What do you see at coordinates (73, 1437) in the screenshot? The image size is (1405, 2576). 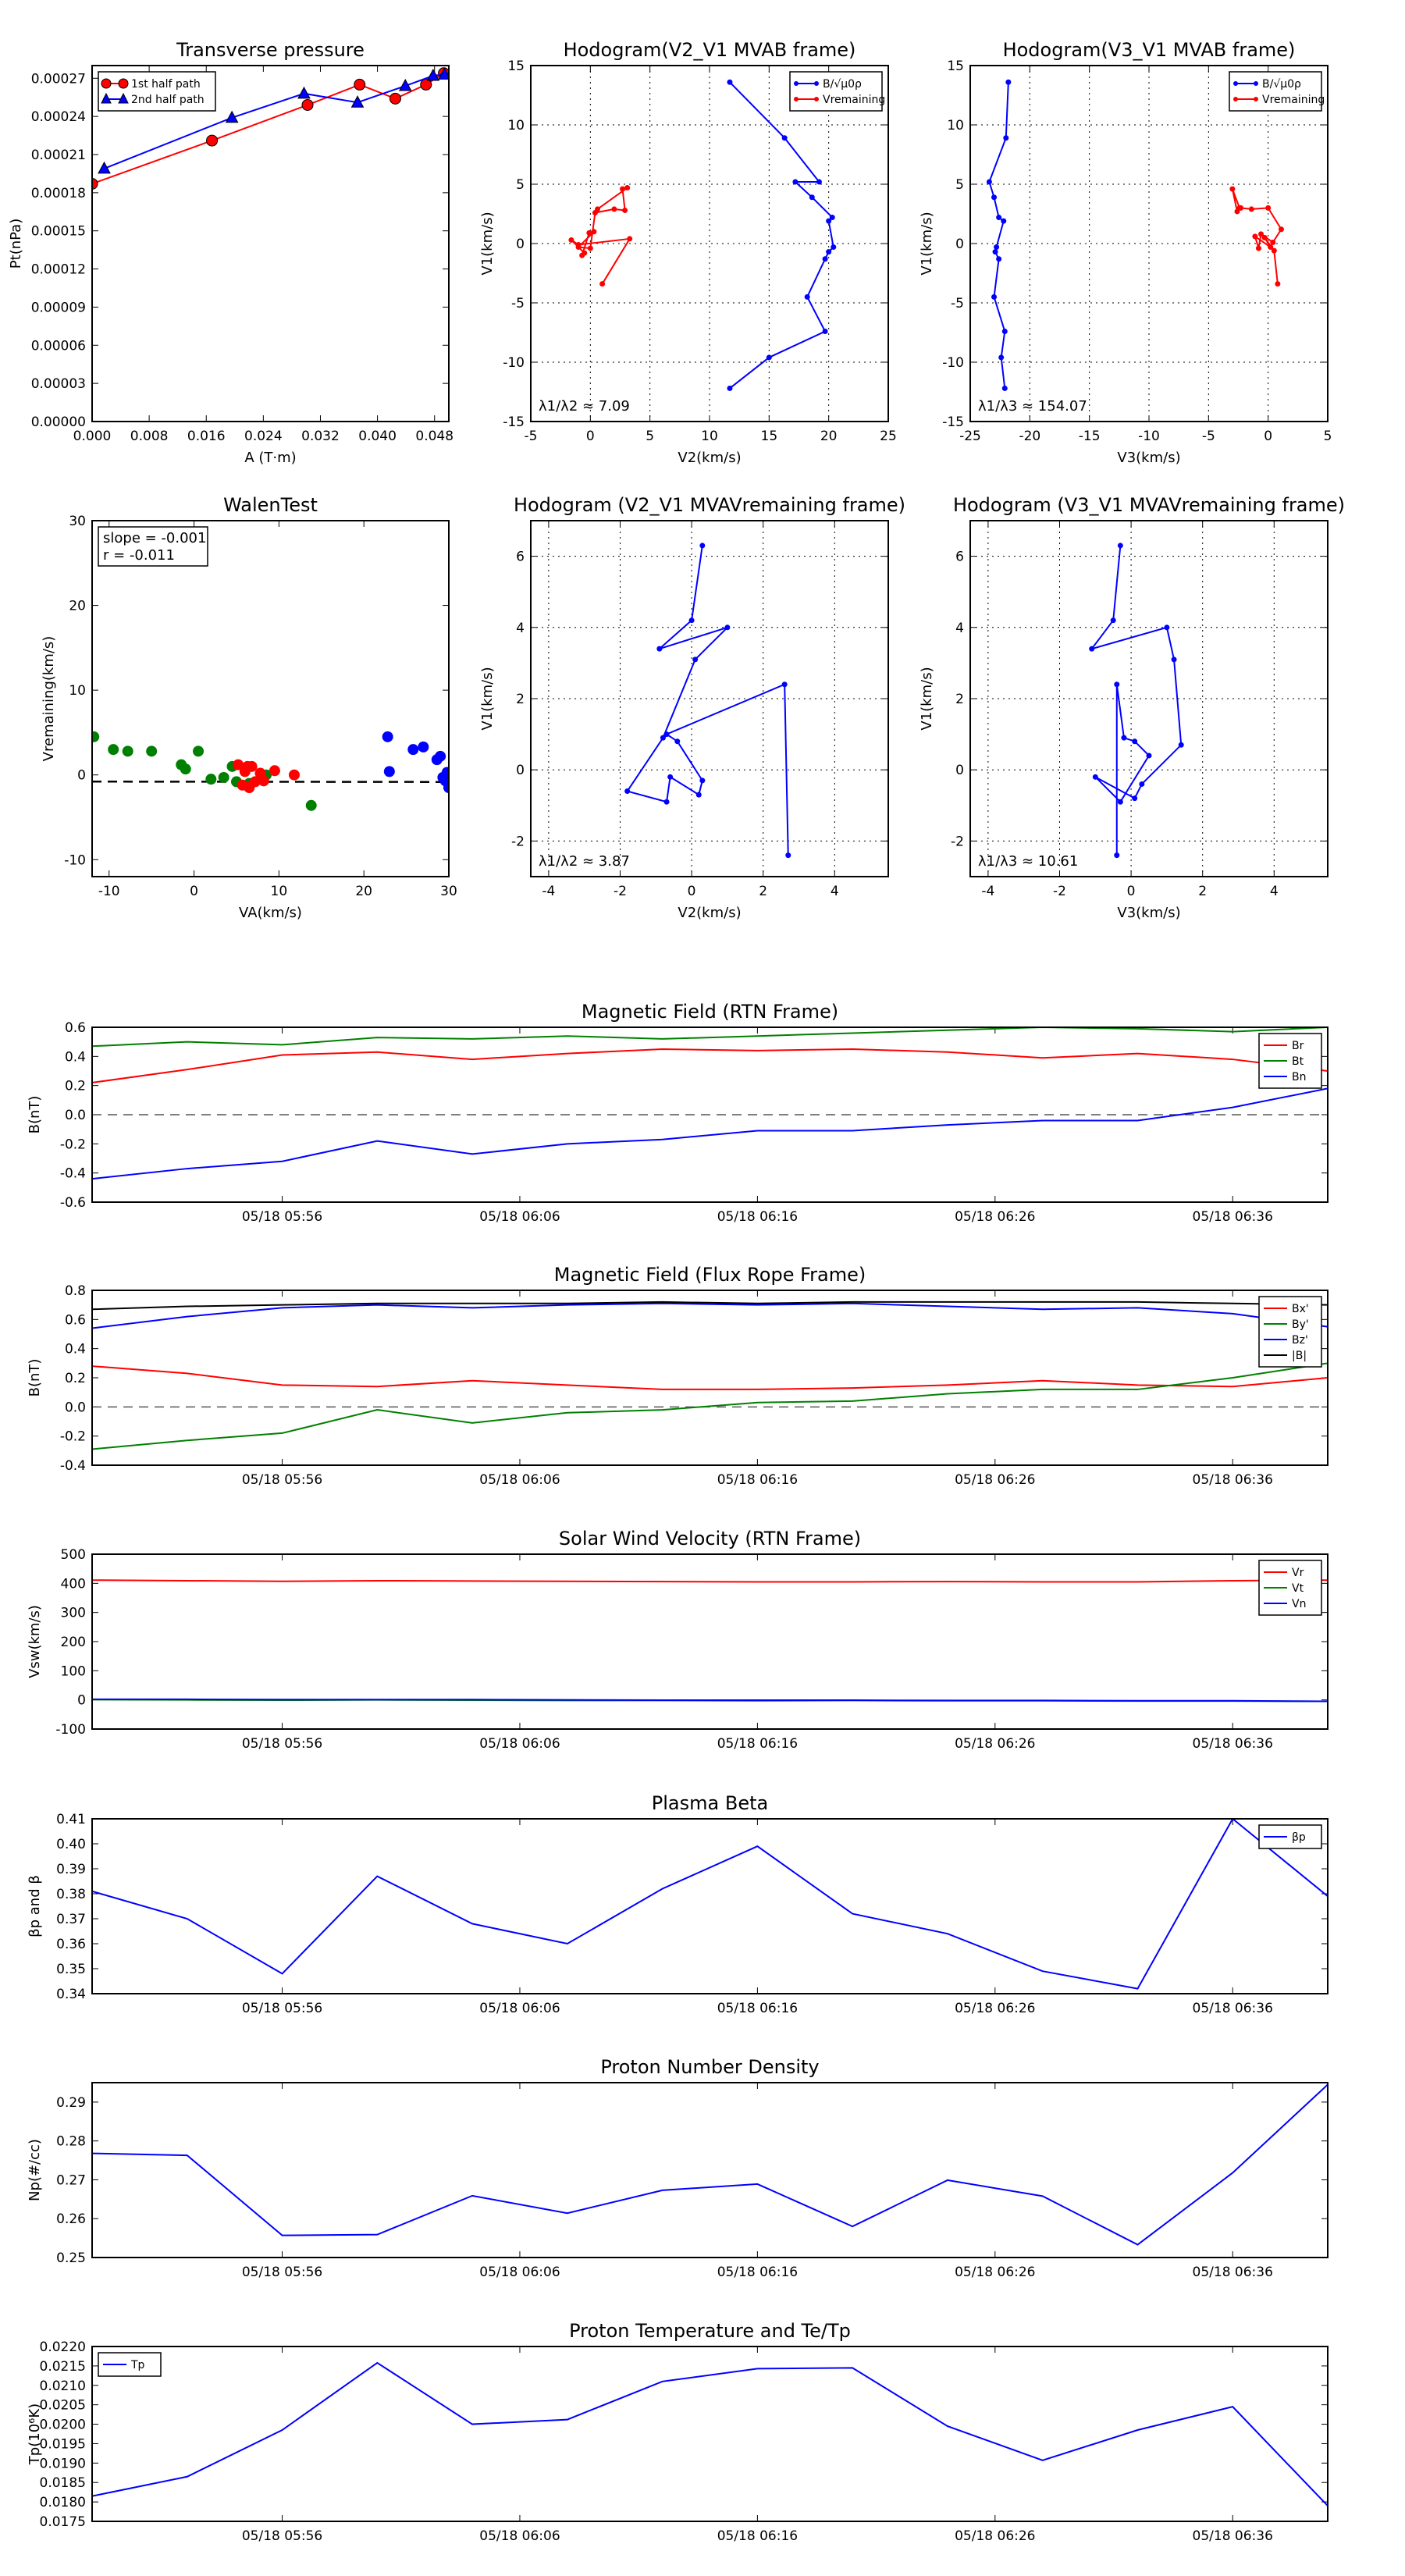 I see `y-tick-label: -0.2` at bounding box center [73, 1437].